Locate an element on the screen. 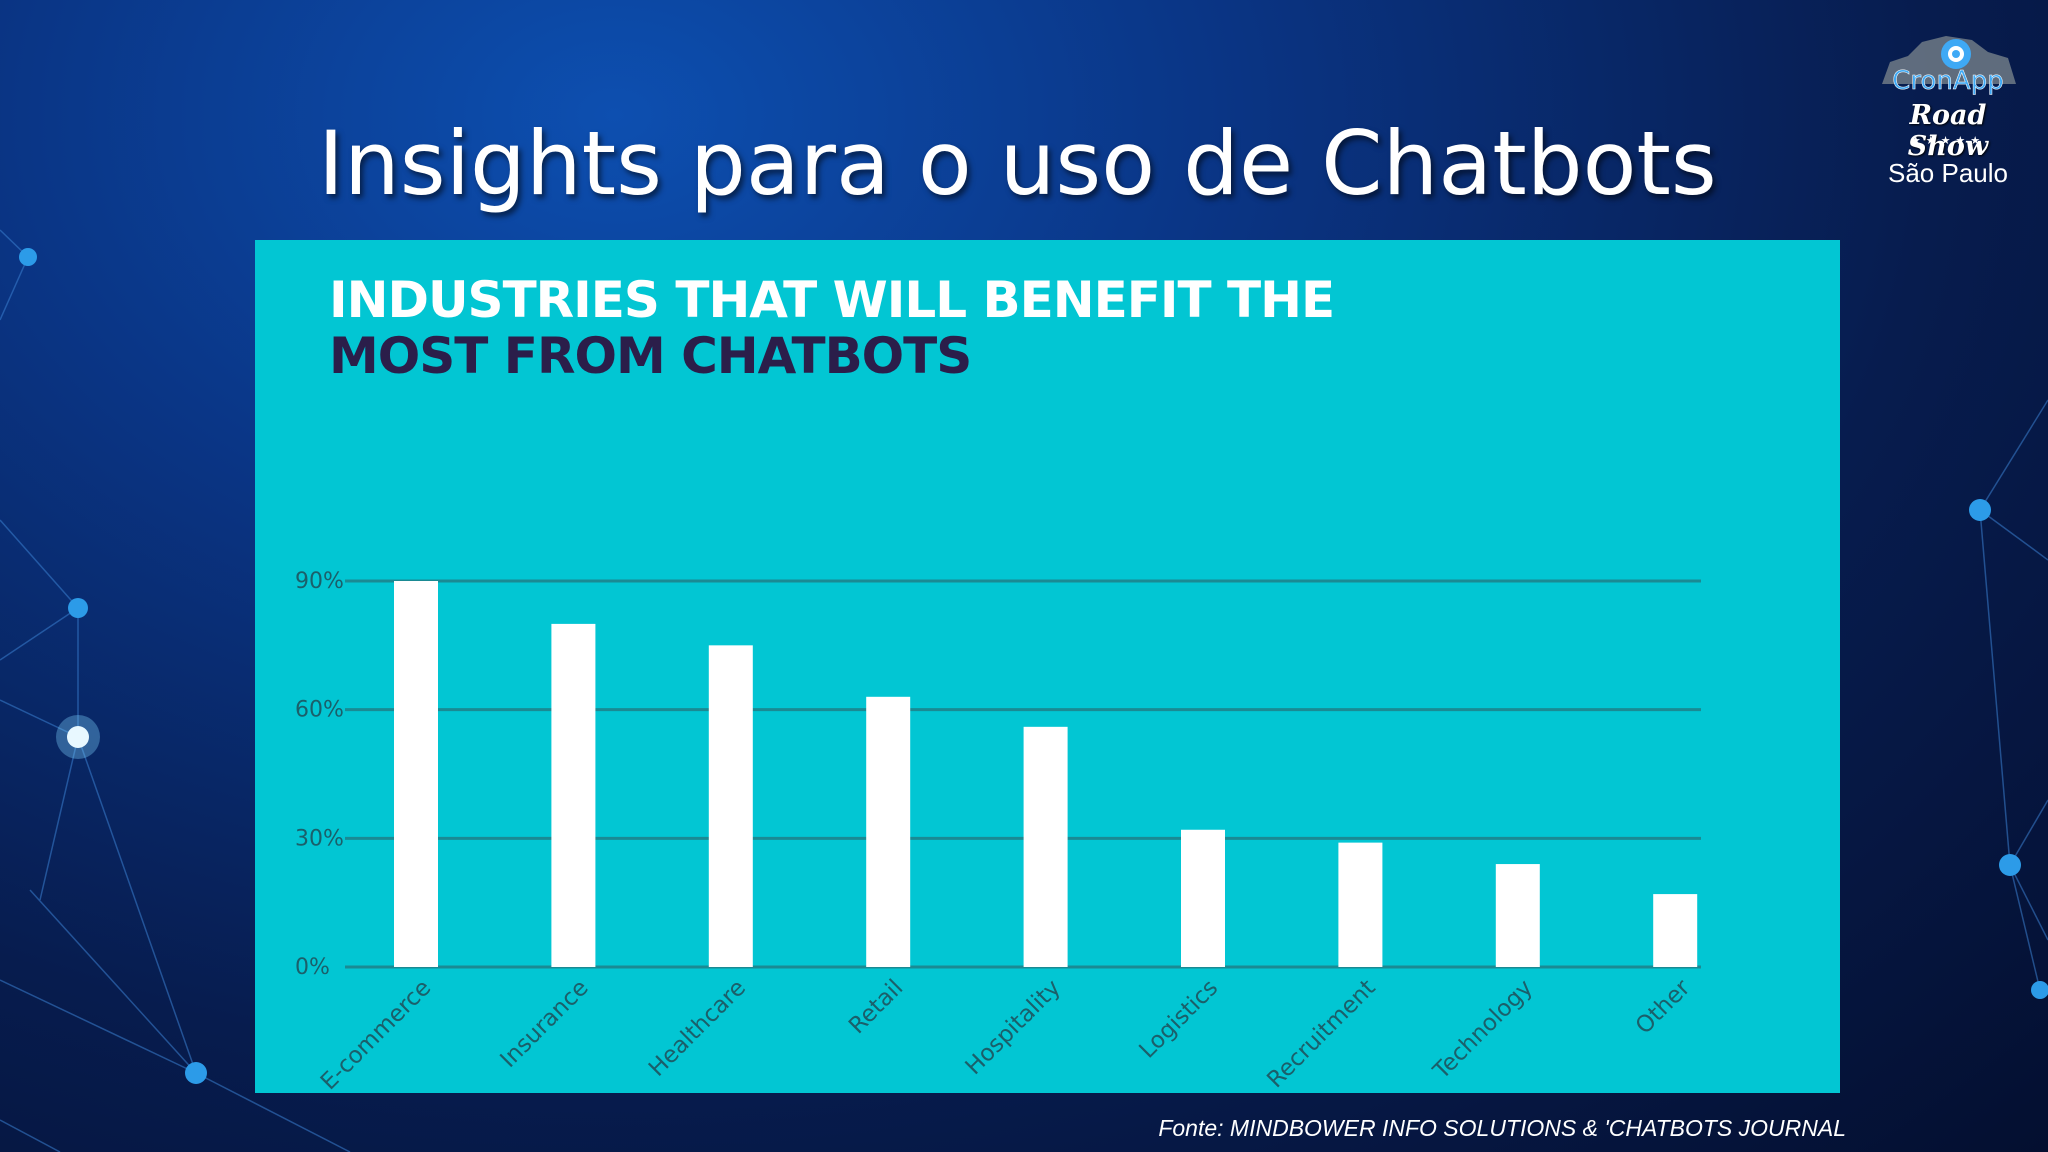 This screenshot has height=1152, width=2048. logo-brand: CronApp is located at coordinates (1948, 81).